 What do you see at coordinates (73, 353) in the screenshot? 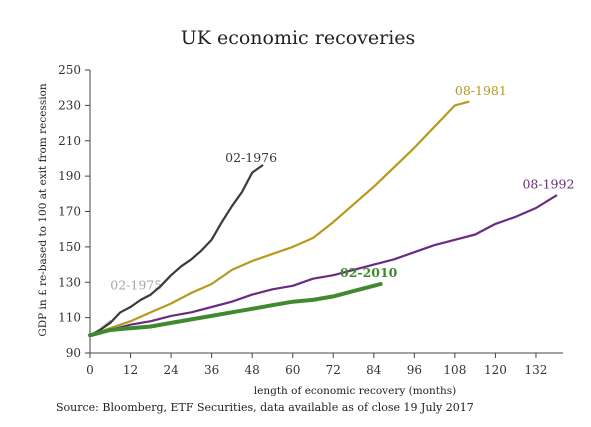
I see `y-tick-label: 90` at bounding box center [73, 353].